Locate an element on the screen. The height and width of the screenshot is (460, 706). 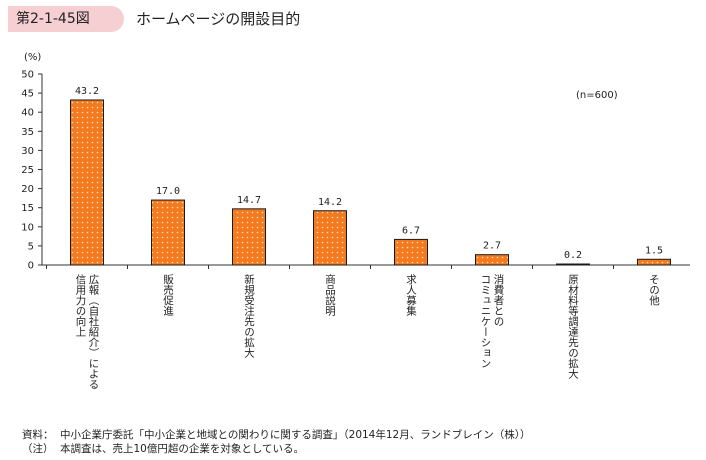
footnote: （注） 本調査は、売上10億円超の企業を対象としている。 is located at coordinates (276, 449).